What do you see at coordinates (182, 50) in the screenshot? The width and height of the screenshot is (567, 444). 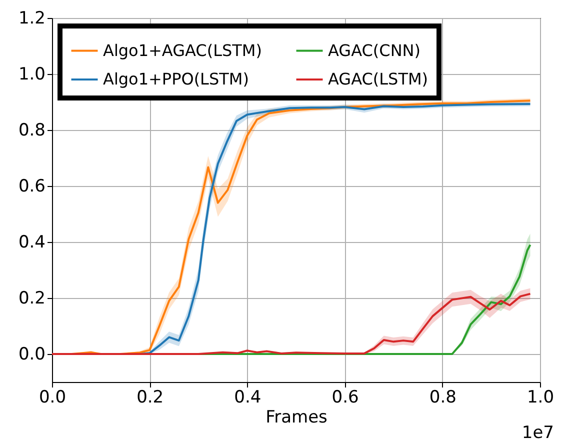 I see `legend-label: Algo1+AGAC(LSTM)` at bounding box center [182, 50].